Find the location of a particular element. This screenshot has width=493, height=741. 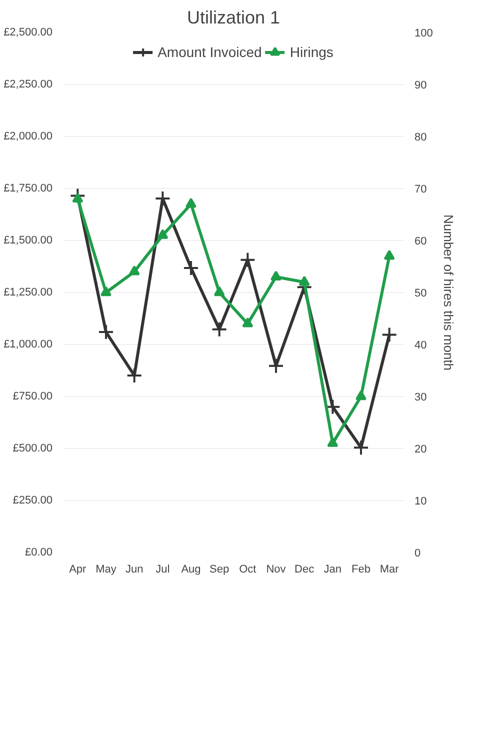

y2-tick-label: 40 is located at coordinates (420, 346).